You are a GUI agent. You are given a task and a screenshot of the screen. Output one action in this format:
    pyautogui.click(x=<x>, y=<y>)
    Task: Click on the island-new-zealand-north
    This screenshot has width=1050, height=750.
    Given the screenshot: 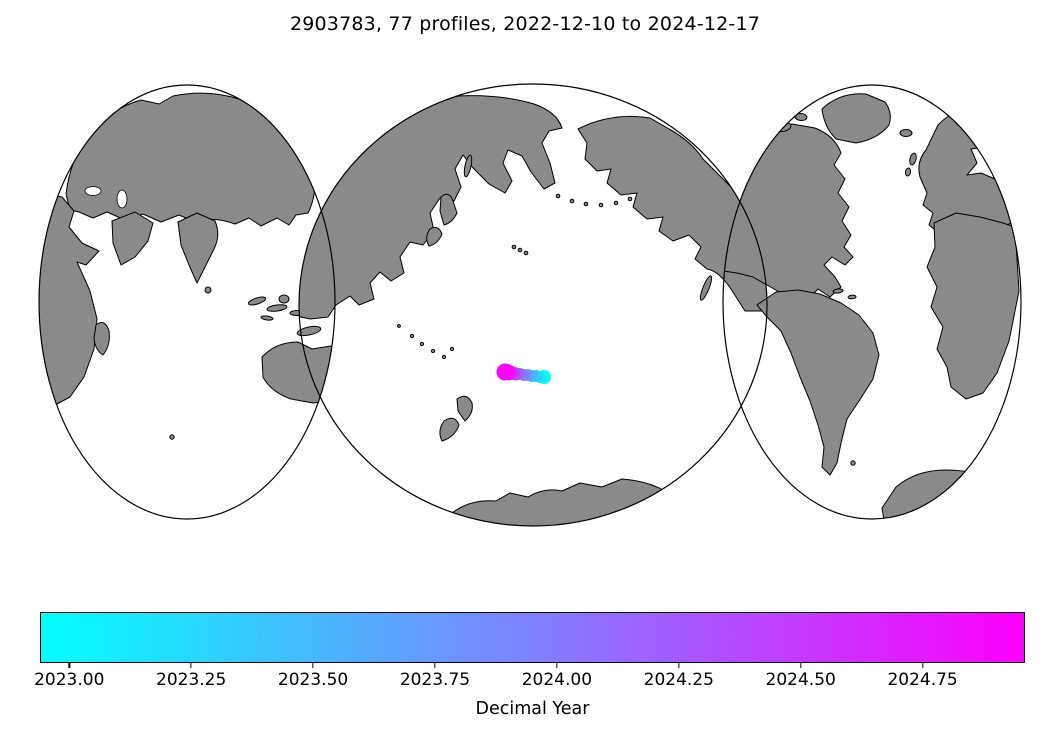 What is the action you would take?
    pyautogui.click(x=464, y=408)
    